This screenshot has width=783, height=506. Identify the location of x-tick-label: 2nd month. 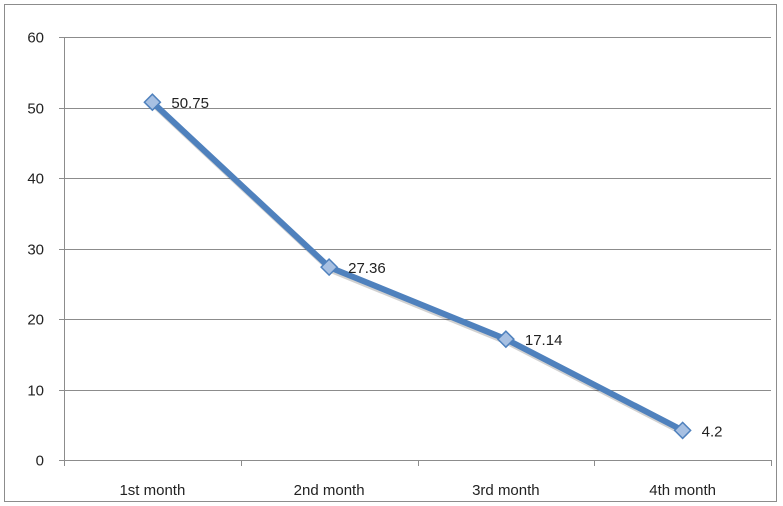
(329, 490).